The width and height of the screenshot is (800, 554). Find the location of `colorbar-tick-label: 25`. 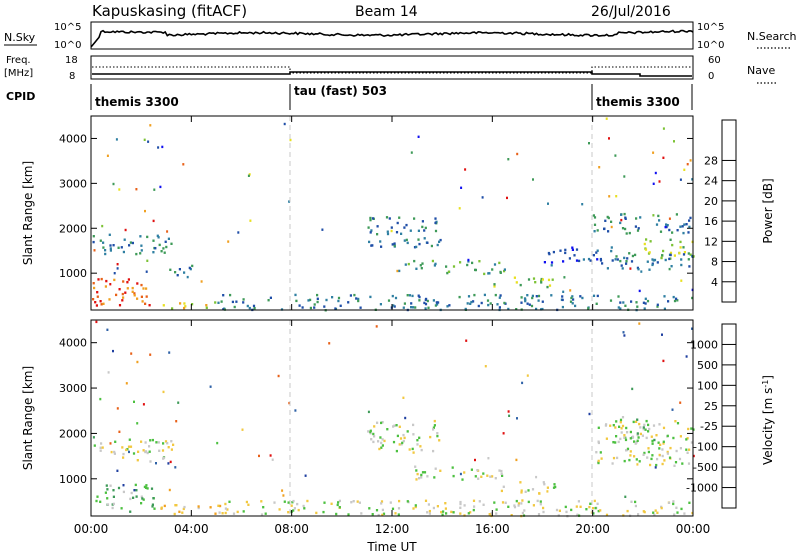

colorbar-tick-label: 25 is located at coordinates (711, 406).